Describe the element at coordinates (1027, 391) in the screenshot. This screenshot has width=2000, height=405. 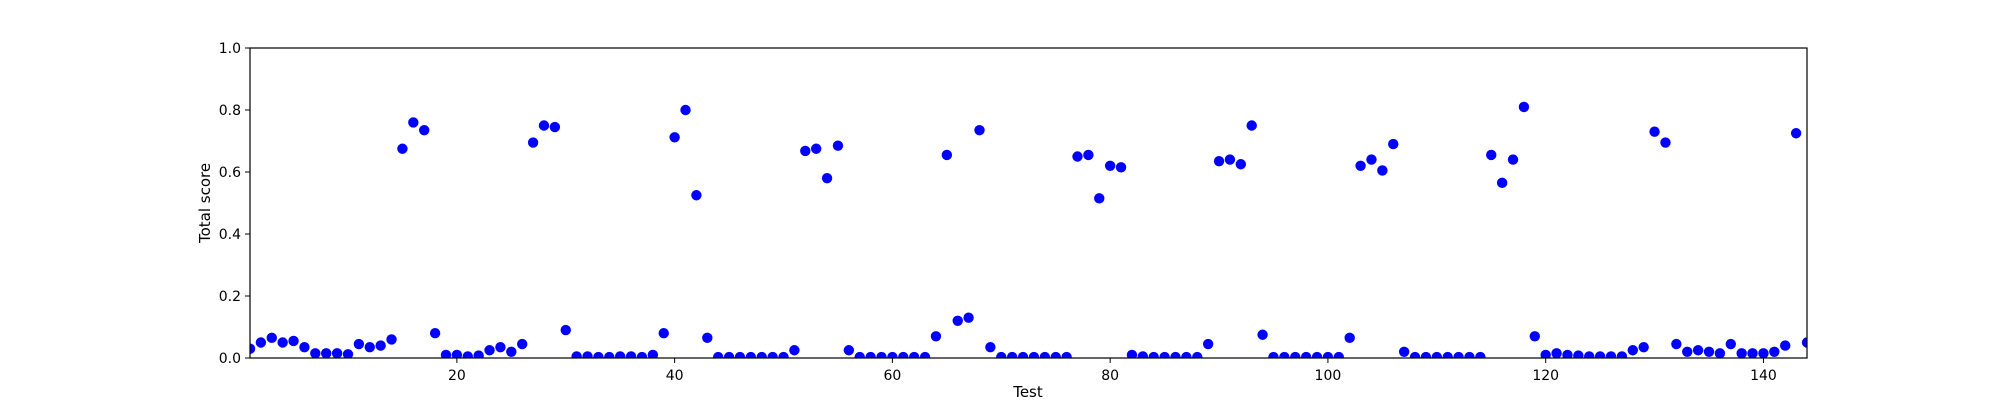
I see `x-axis-label: Test` at that location.